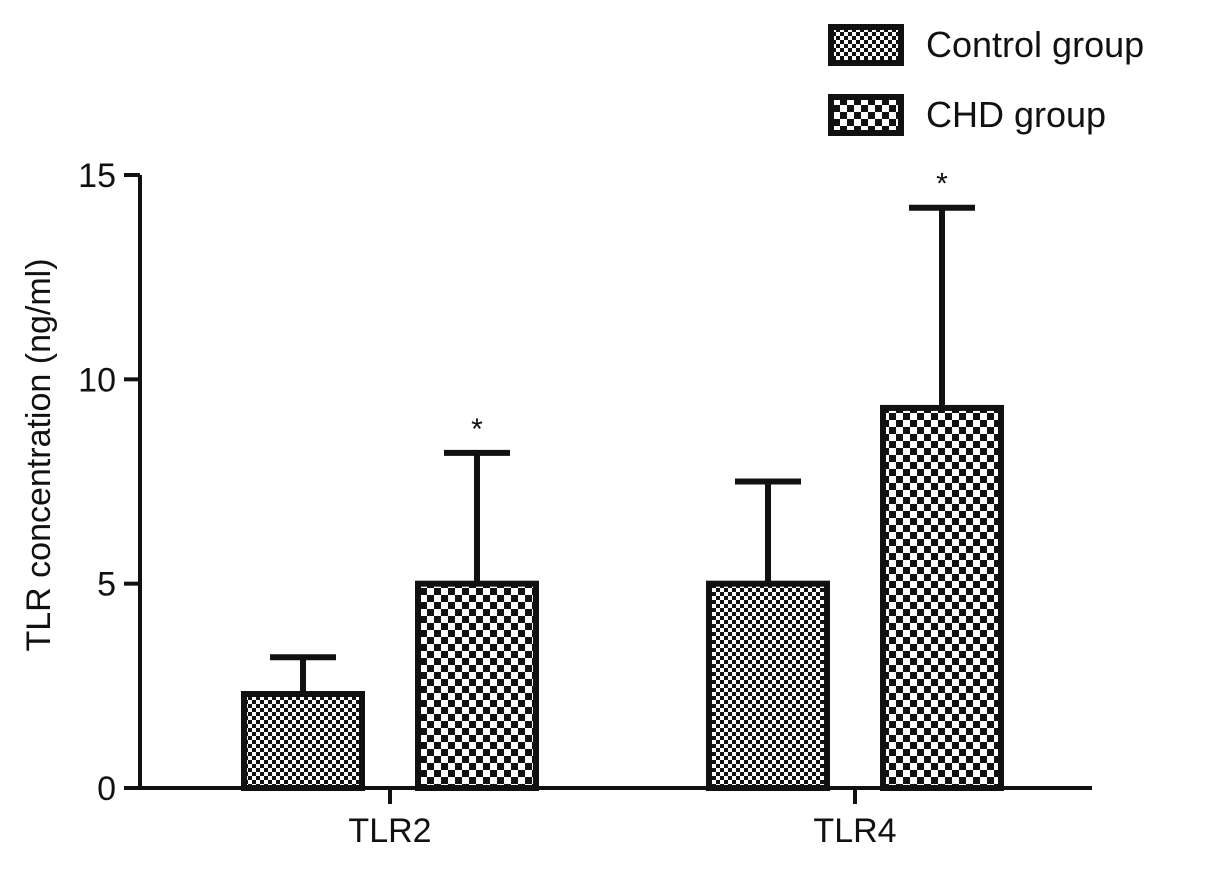 Image resolution: width=1205 pixels, height=870 pixels. Describe the element at coordinates (97, 380) in the screenshot. I see `y-tick-label: 10` at that location.